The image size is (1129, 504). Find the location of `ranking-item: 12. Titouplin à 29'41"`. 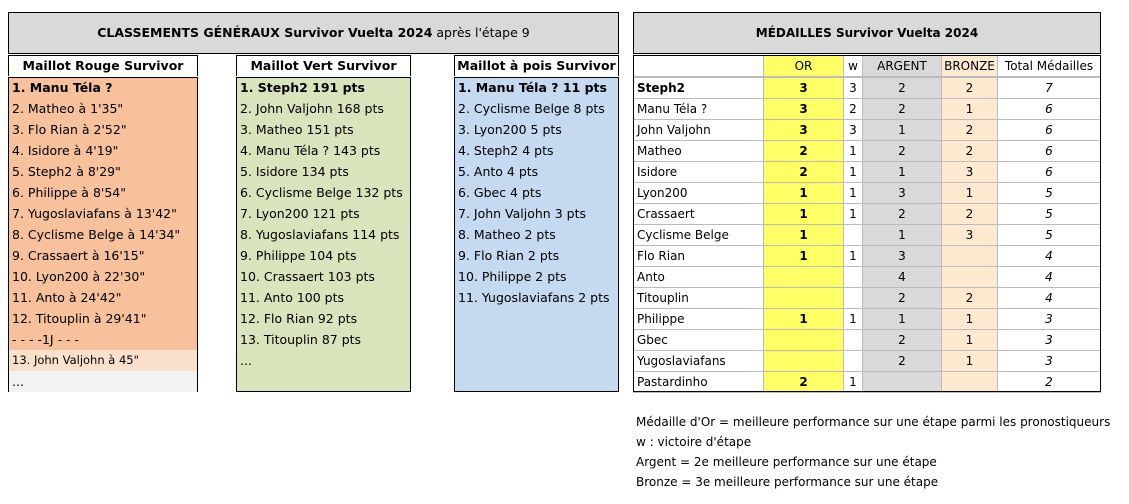

ranking-item: 12. Titouplin à 29'41" is located at coordinates (79, 318).